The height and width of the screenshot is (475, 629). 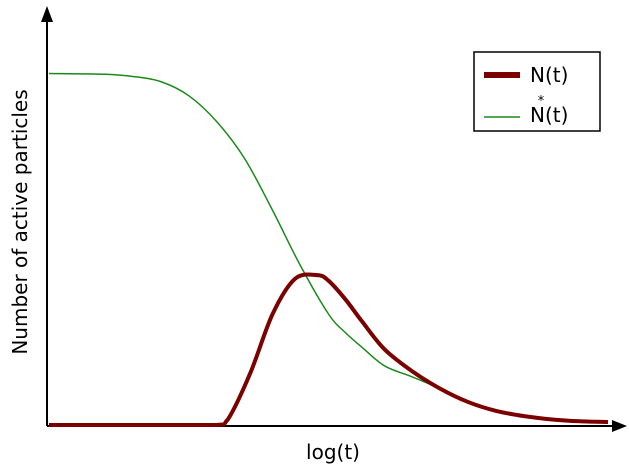 I want to click on x-axis-arrow, so click(x=619, y=426).